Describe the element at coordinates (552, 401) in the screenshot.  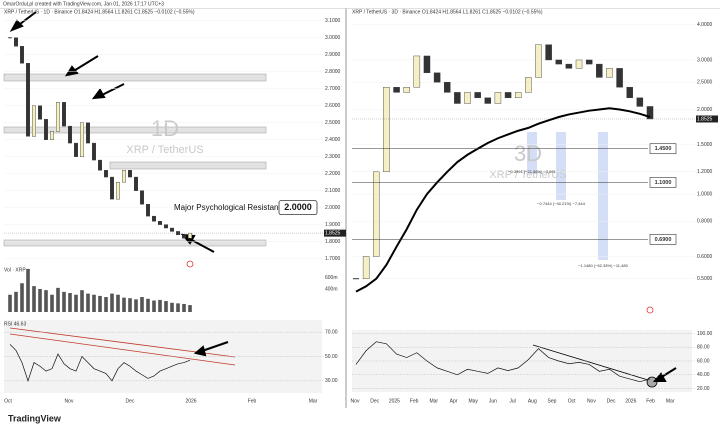
I see `x-tick-label: Sep` at that location.